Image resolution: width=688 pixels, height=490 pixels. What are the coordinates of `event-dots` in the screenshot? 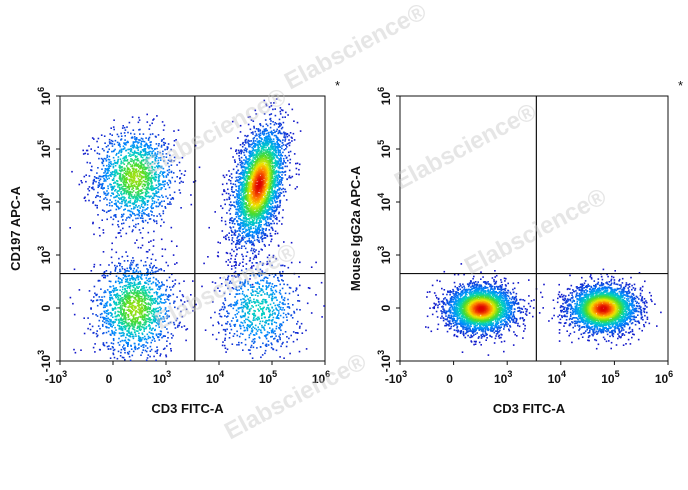 It's located at (543, 309).